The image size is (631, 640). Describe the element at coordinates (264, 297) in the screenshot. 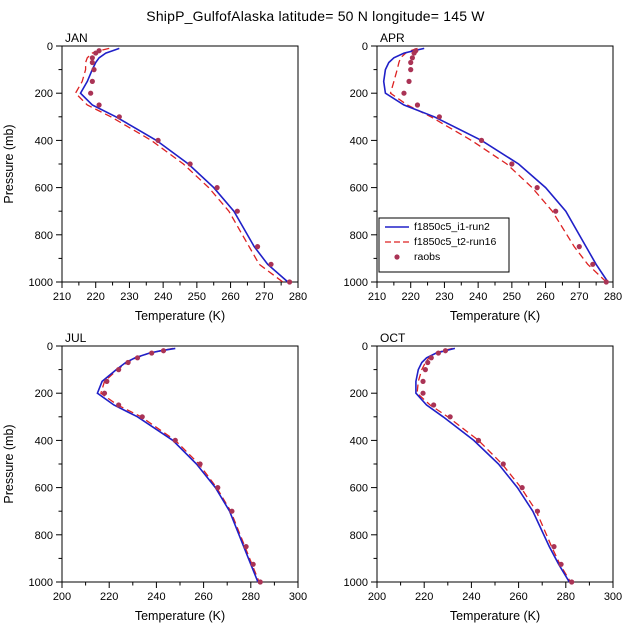

I see `x-tick-label: 270` at that location.